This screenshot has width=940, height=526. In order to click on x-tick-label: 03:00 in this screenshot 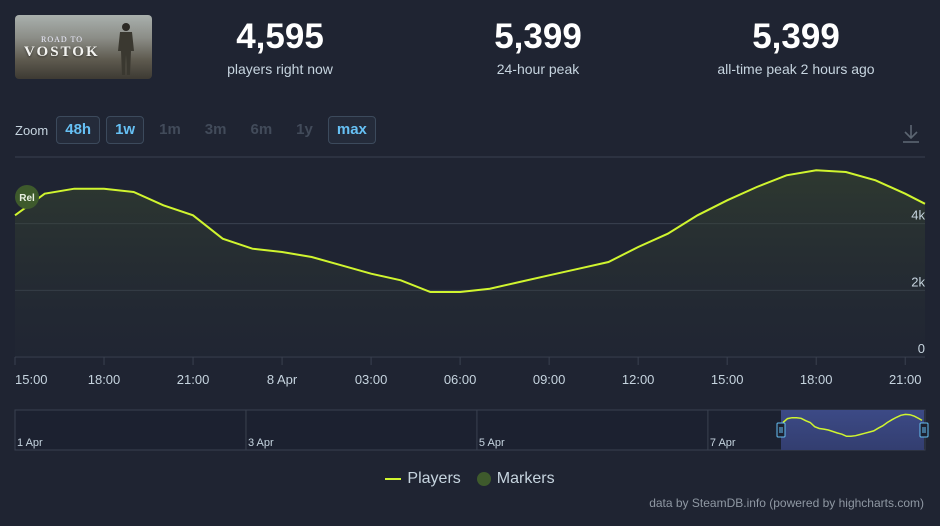, I will do `click(371, 379)`.